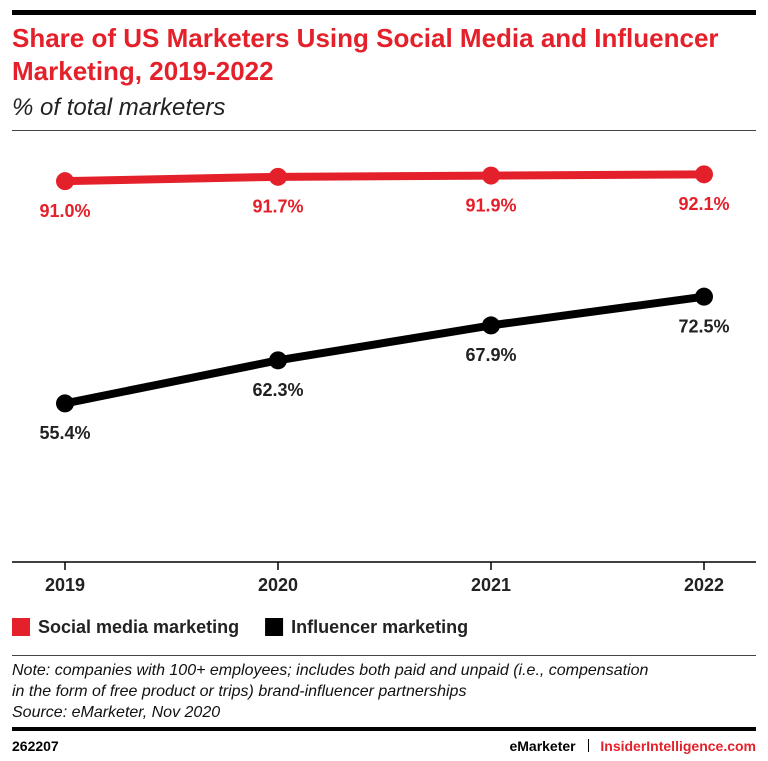 The width and height of the screenshot is (768, 761). I want to click on separator, so click(588, 745).